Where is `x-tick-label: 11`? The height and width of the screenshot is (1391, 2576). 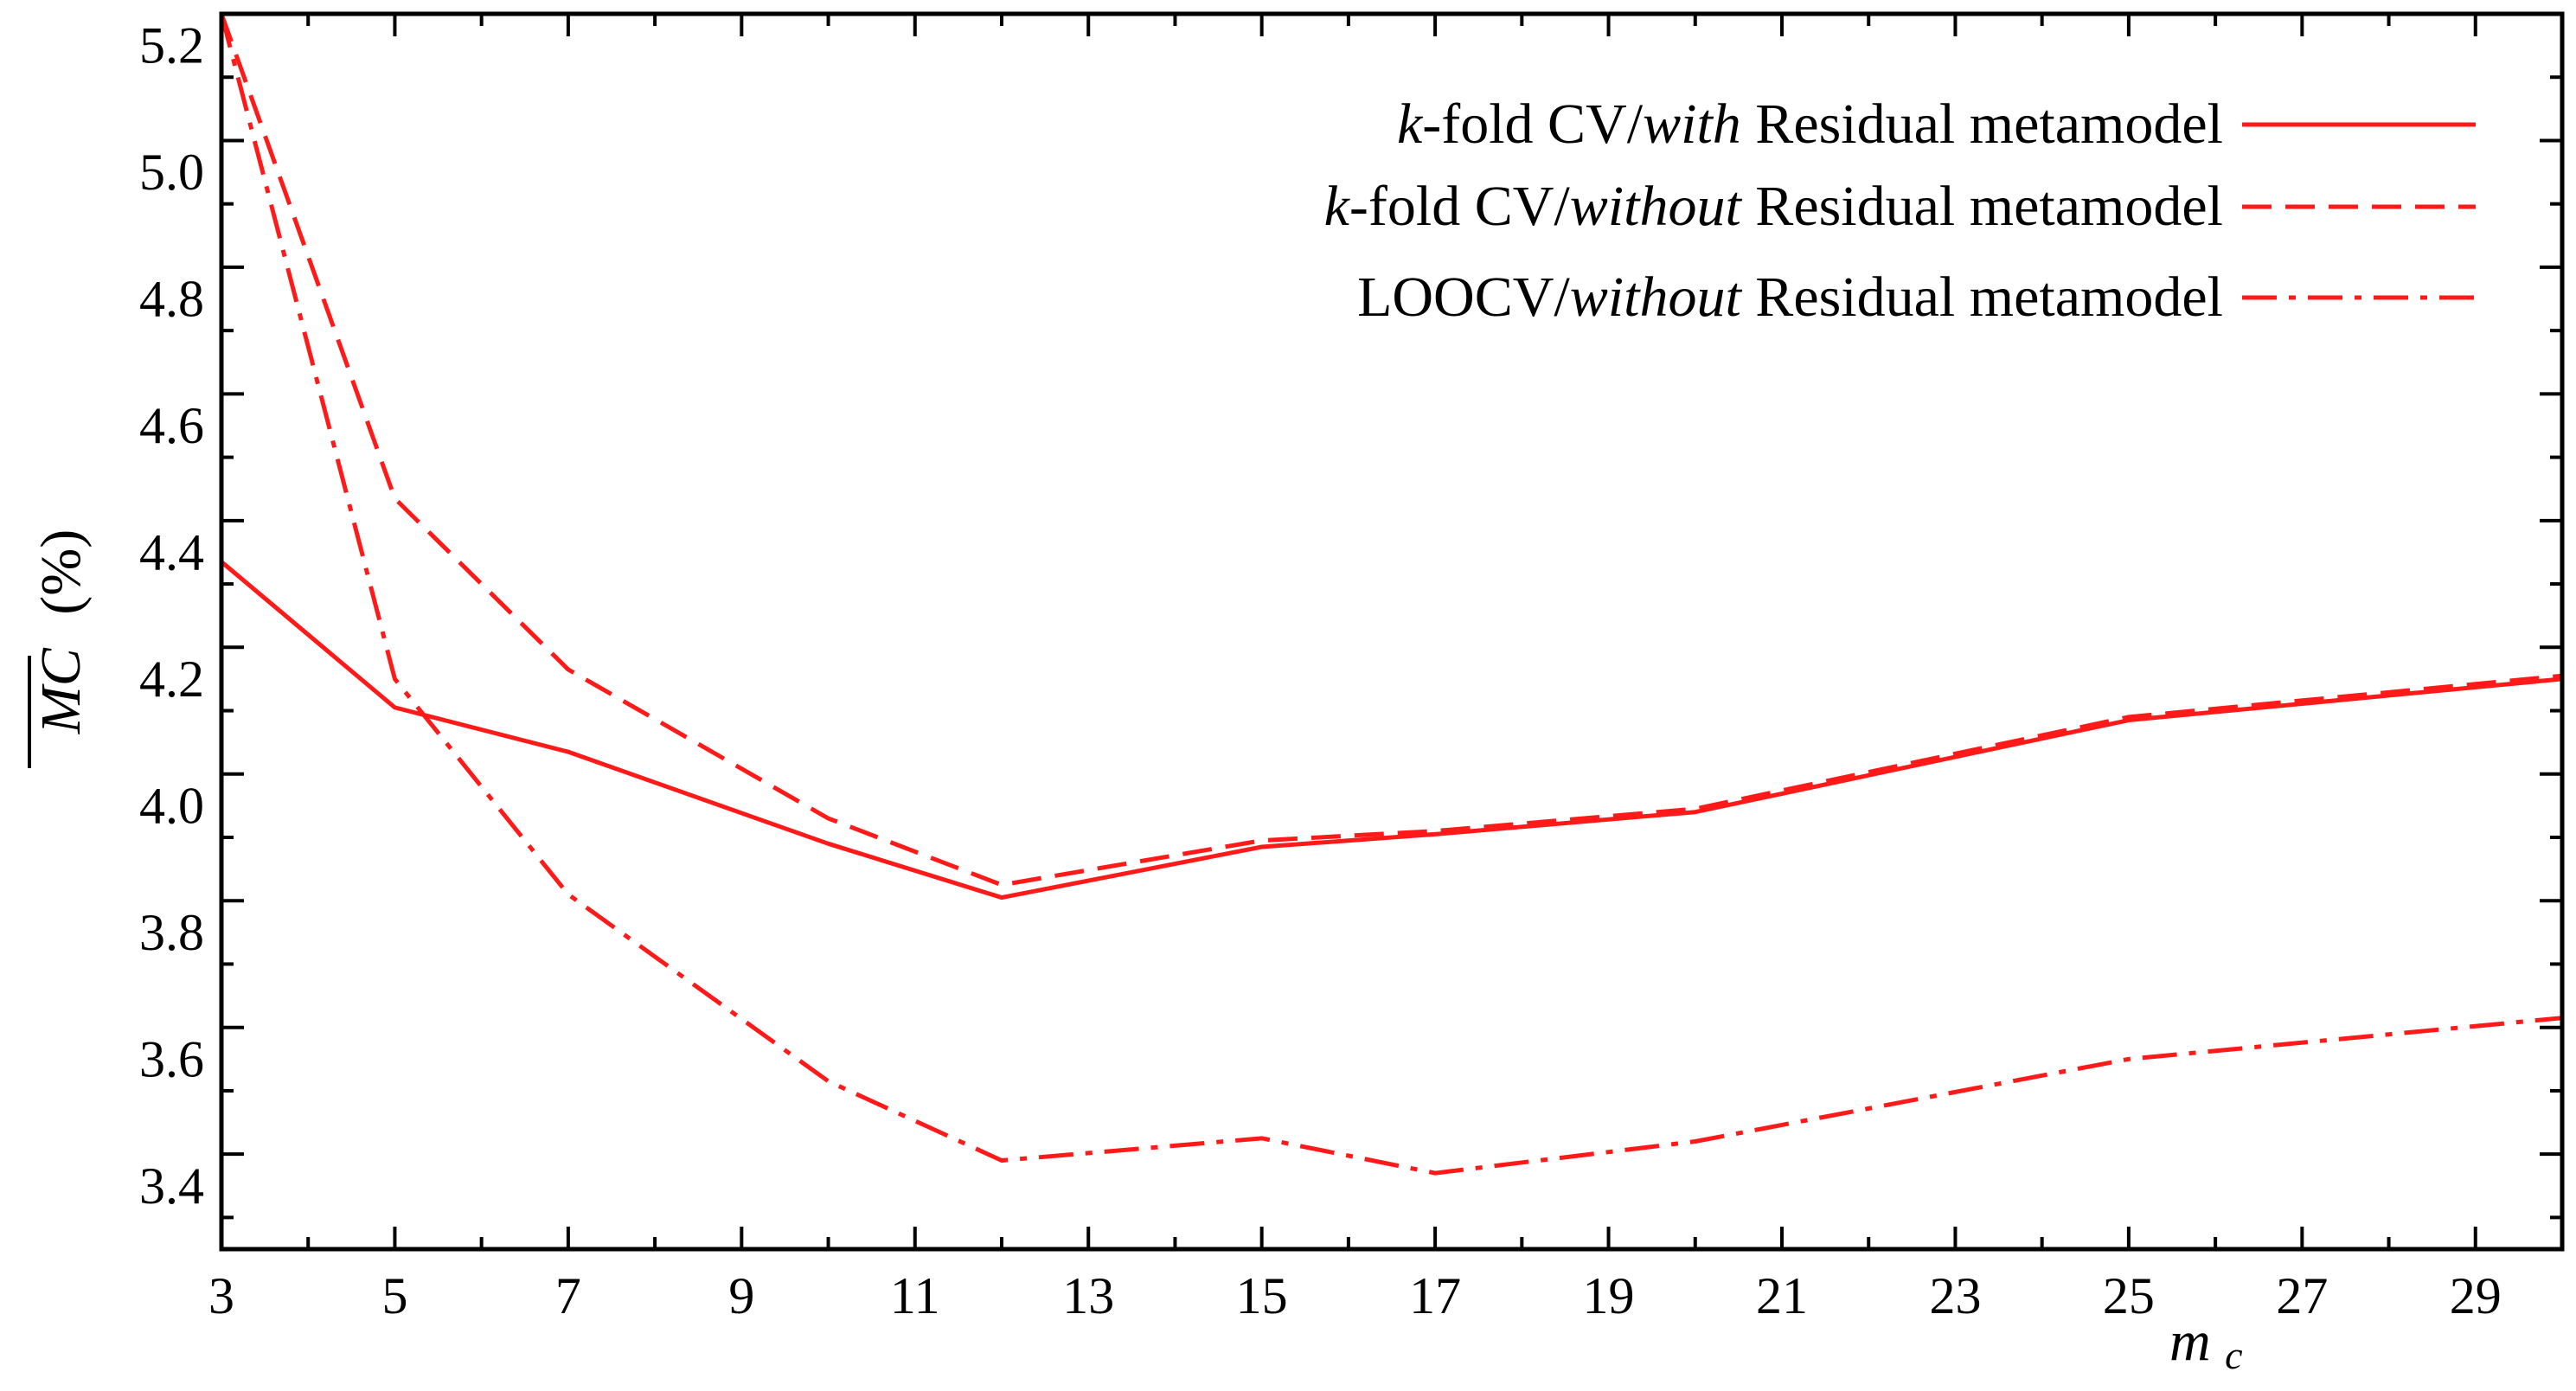 x-tick-label: 11 is located at coordinates (915, 1296).